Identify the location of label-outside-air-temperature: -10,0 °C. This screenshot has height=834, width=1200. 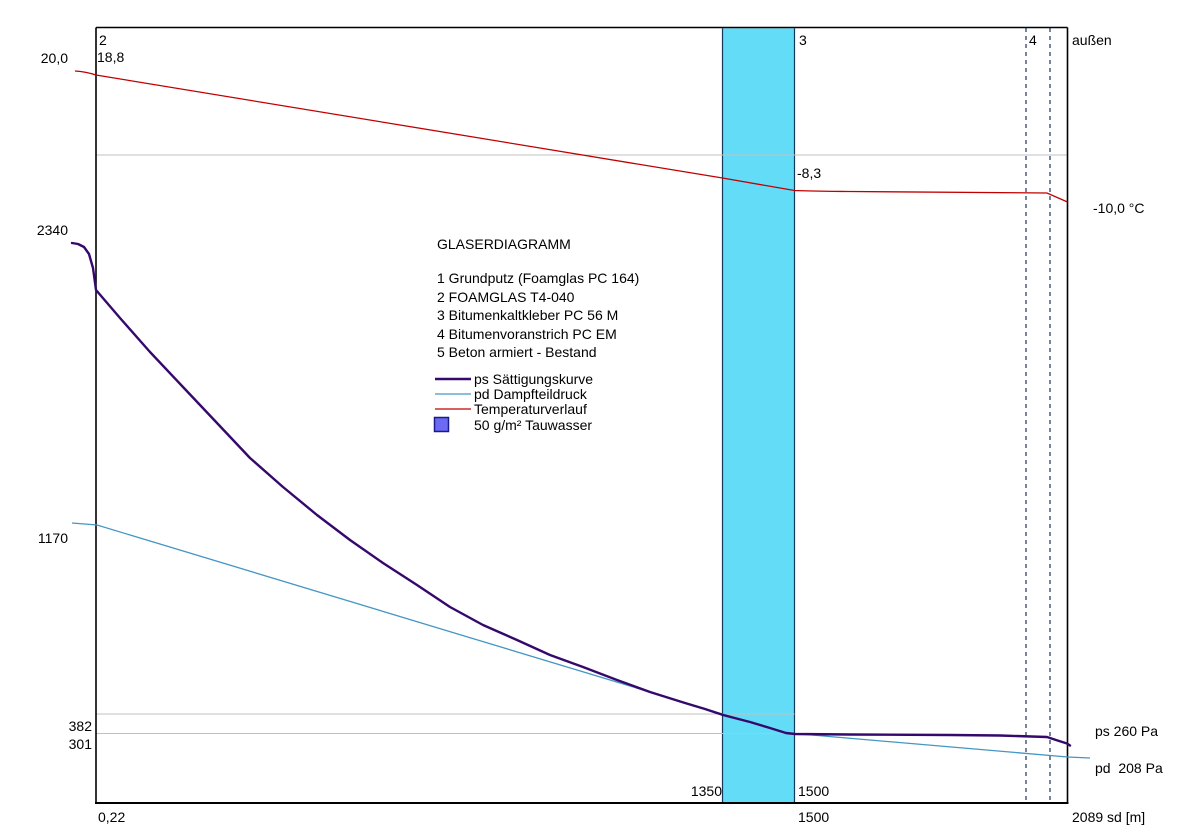
(1119, 208).